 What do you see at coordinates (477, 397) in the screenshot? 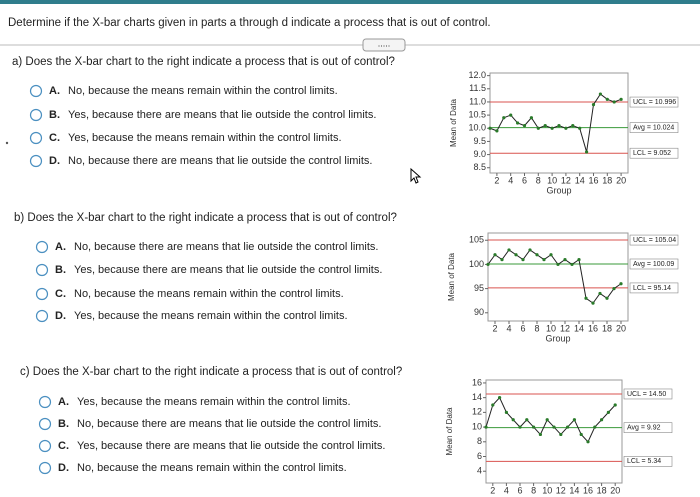
I see `y-tick-label: 14` at bounding box center [477, 397].